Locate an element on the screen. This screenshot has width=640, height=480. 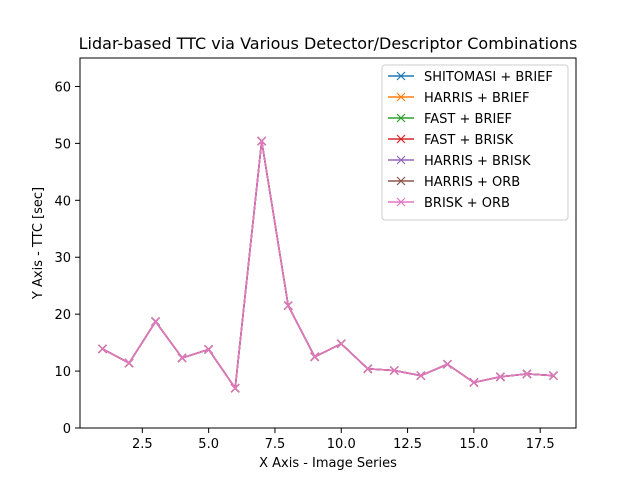
y-tick-label: 10 is located at coordinates (62, 372).